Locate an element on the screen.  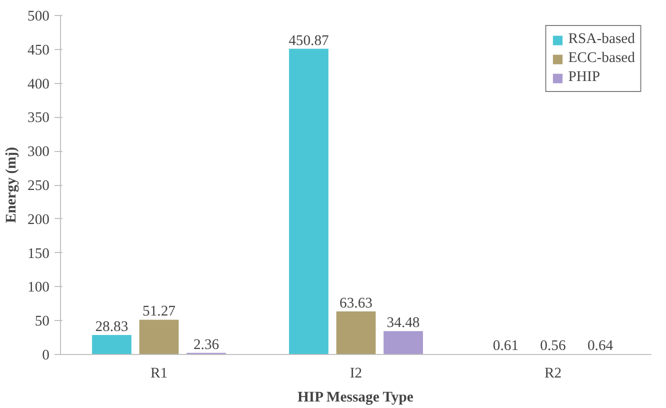
data-label: 450.87 is located at coordinates (308, 40).